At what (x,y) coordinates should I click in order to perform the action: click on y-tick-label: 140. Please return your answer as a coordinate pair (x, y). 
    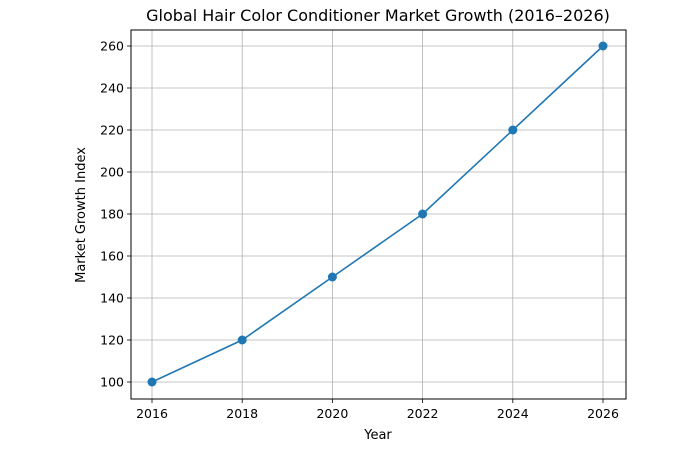
    Looking at the image, I should click on (112, 298).